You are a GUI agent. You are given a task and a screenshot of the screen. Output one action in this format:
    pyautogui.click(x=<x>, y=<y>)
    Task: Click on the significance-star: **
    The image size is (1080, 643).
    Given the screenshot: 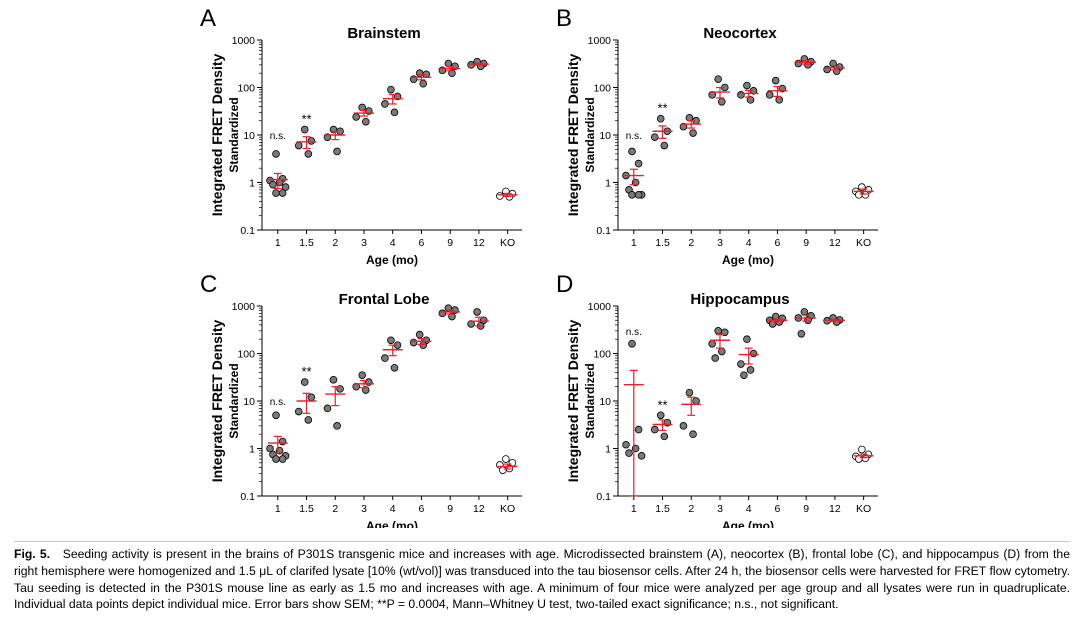 What is the action you would take?
    pyautogui.click(x=662, y=108)
    